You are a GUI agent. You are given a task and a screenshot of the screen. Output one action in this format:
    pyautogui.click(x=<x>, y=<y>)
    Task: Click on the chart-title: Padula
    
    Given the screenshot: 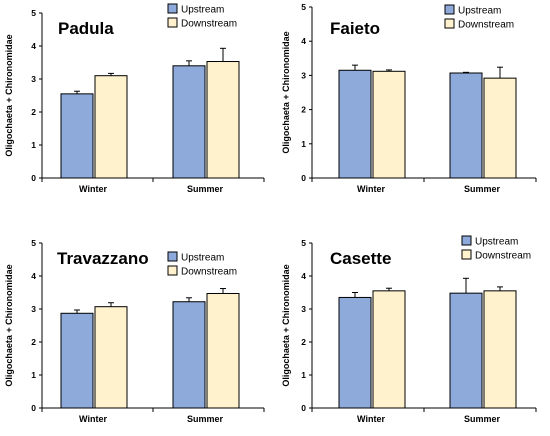 What is the action you would take?
    pyautogui.click(x=86, y=28)
    